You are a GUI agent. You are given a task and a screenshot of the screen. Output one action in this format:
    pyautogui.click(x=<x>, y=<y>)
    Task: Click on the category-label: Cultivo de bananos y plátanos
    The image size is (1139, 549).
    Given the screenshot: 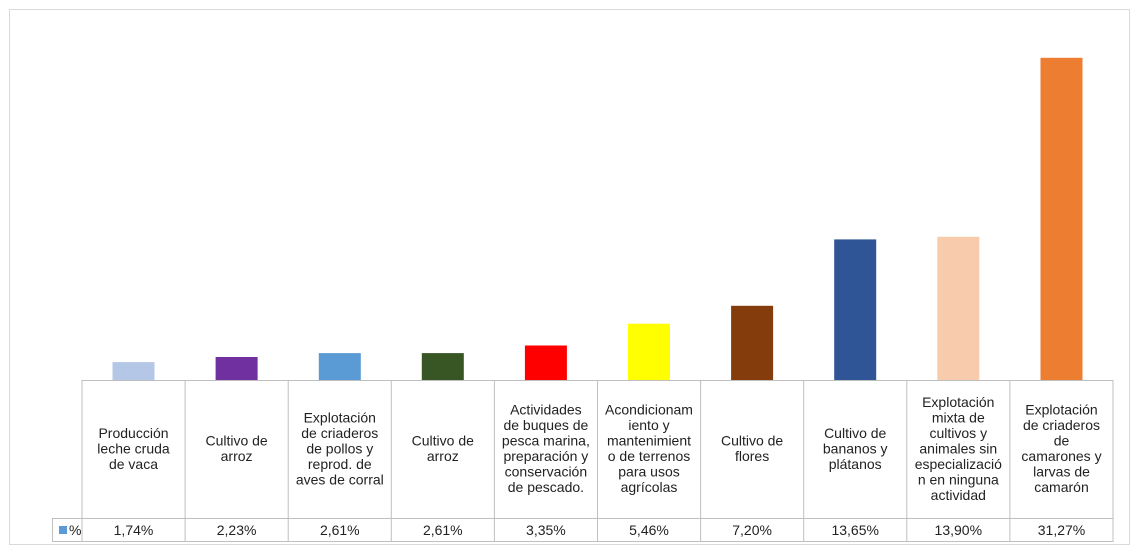 What is the action you would take?
    pyautogui.click(x=855, y=448)
    